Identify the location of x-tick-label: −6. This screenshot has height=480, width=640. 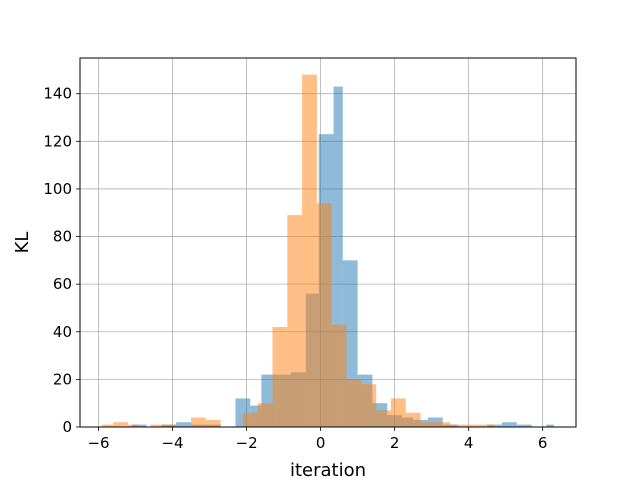
(98, 443).